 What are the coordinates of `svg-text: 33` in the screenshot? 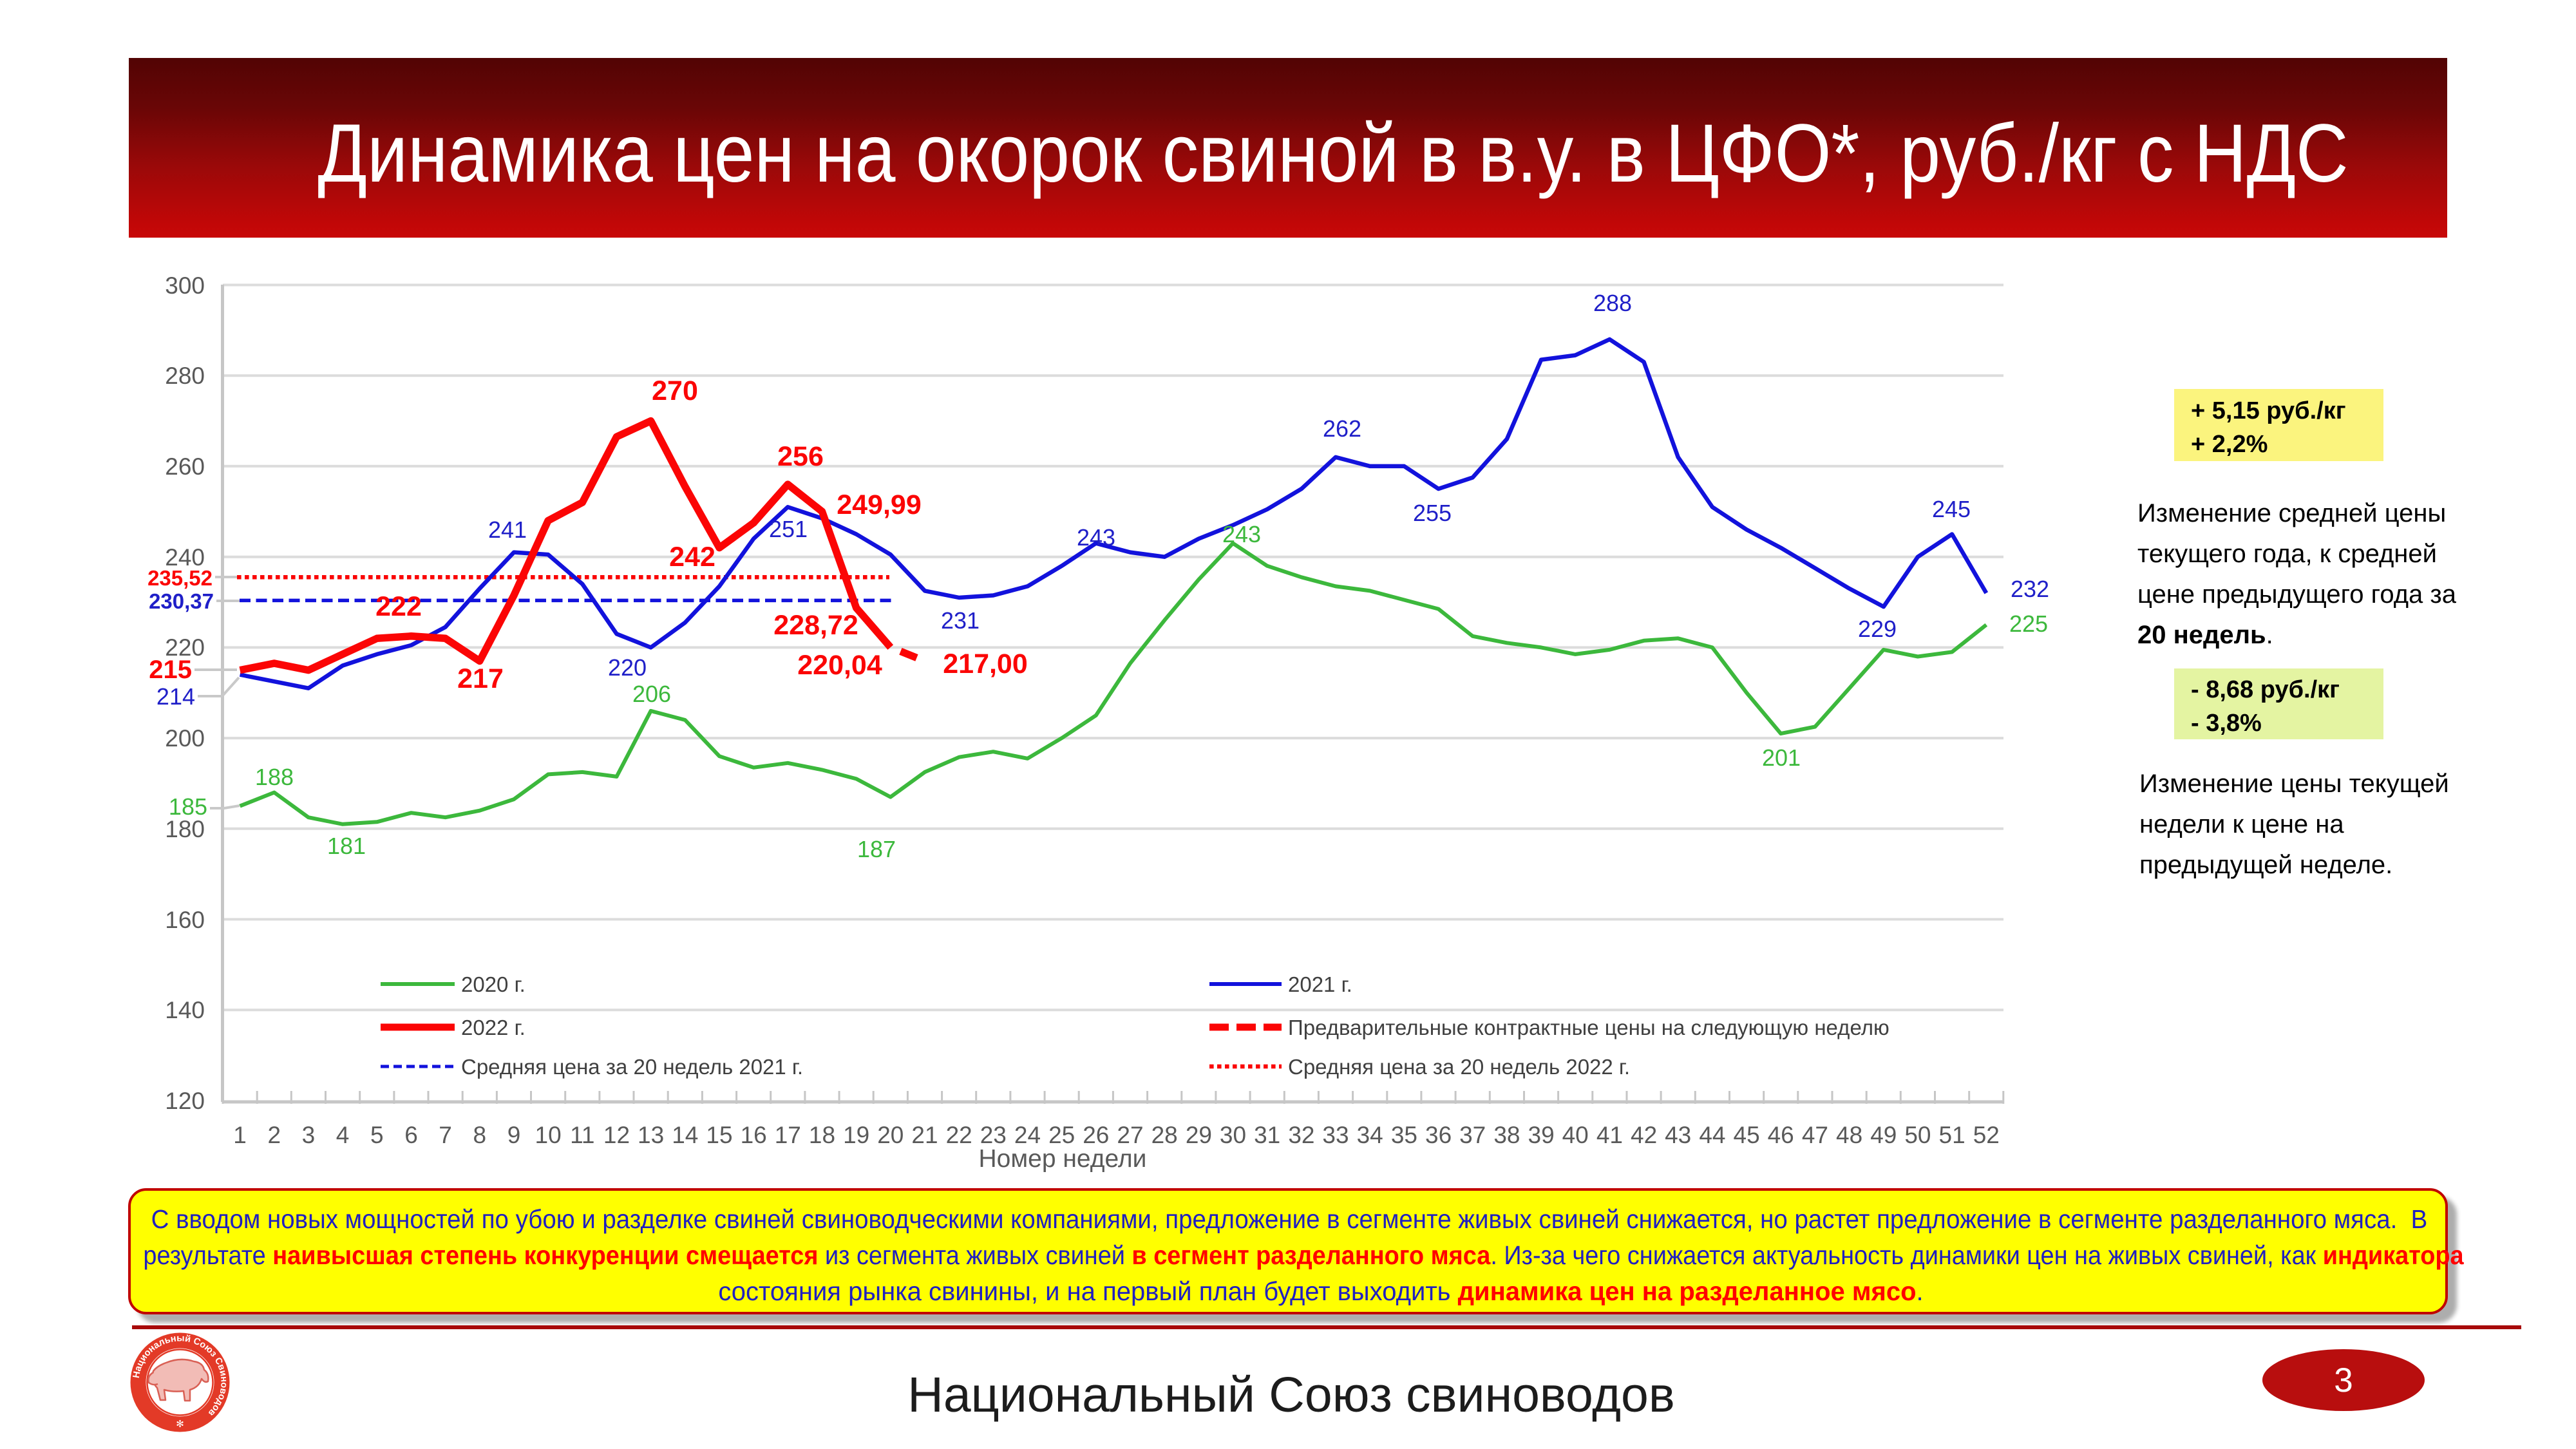 It's located at (1335, 1135).